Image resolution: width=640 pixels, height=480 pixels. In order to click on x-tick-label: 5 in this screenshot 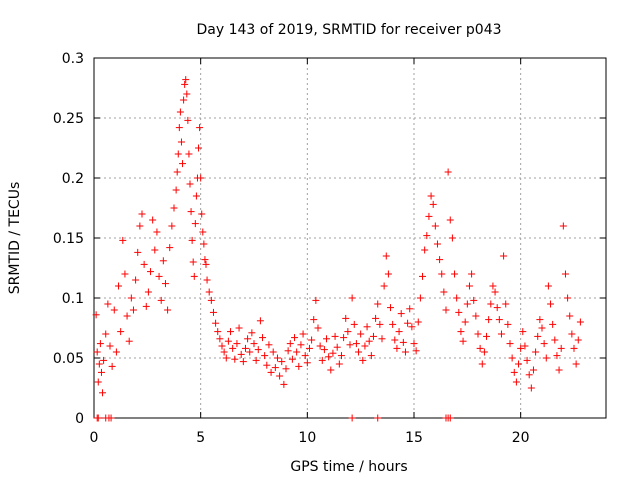, I will do `click(200, 438)`.